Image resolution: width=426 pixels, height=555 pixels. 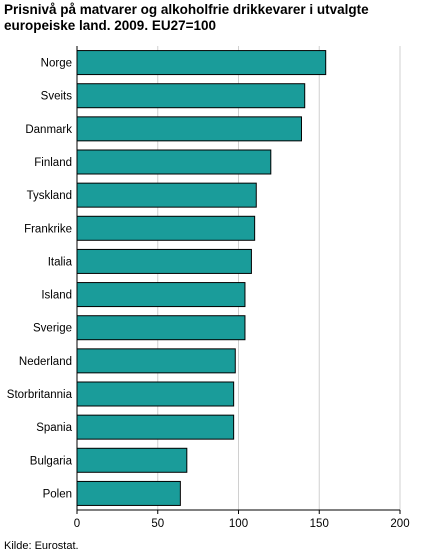 What do you see at coordinates (161, 295) in the screenshot?
I see `bar-island` at bounding box center [161, 295].